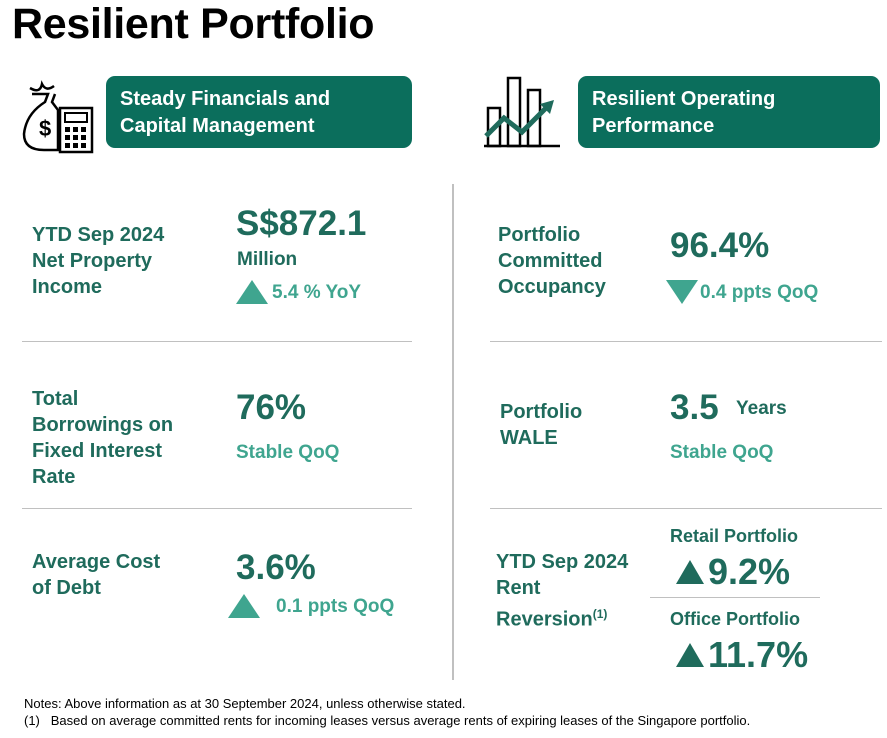 The width and height of the screenshot is (887, 738). I want to click on reversion-label: YTD Sep 2024 Rent Reversion(1), so click(562, 591).